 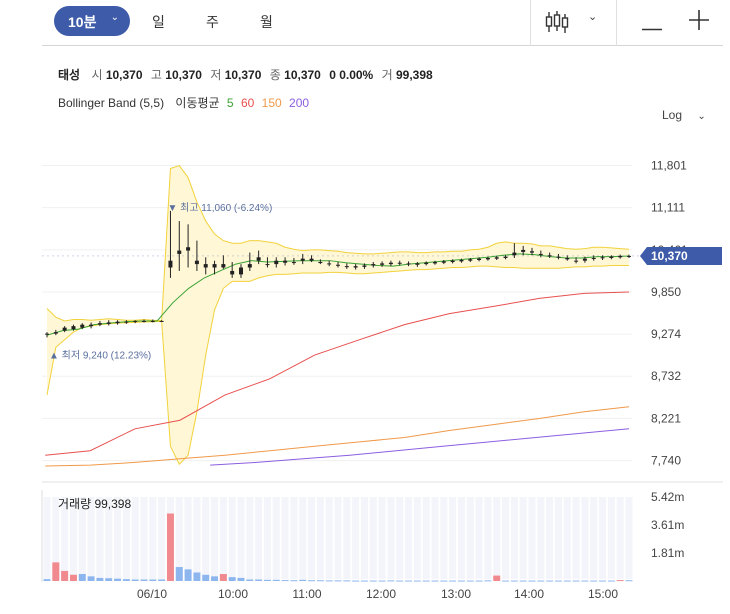 What do you see at coordinates (666, 376) in the screenshot?
I see `price-tick-label: 8,732` at bounding box center [666, 376].